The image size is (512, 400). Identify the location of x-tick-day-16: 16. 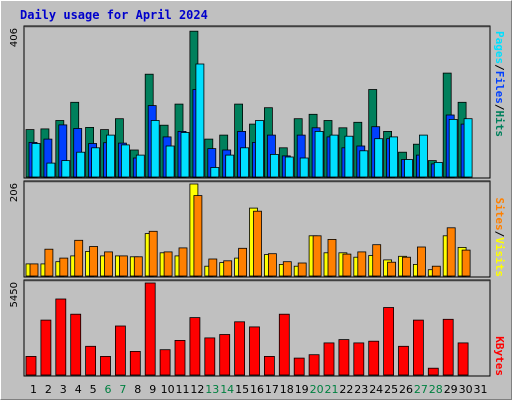
(257, 389).